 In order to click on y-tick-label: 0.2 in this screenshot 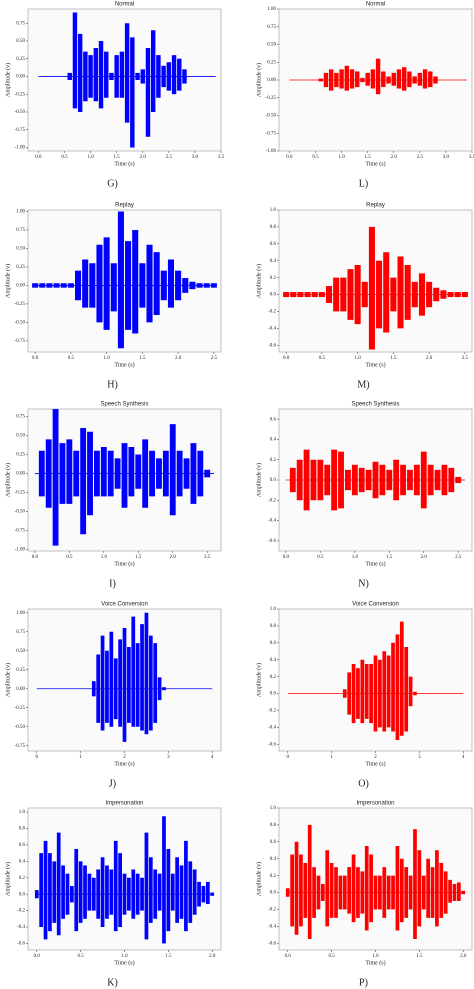, I will do `click(273, 460)`.